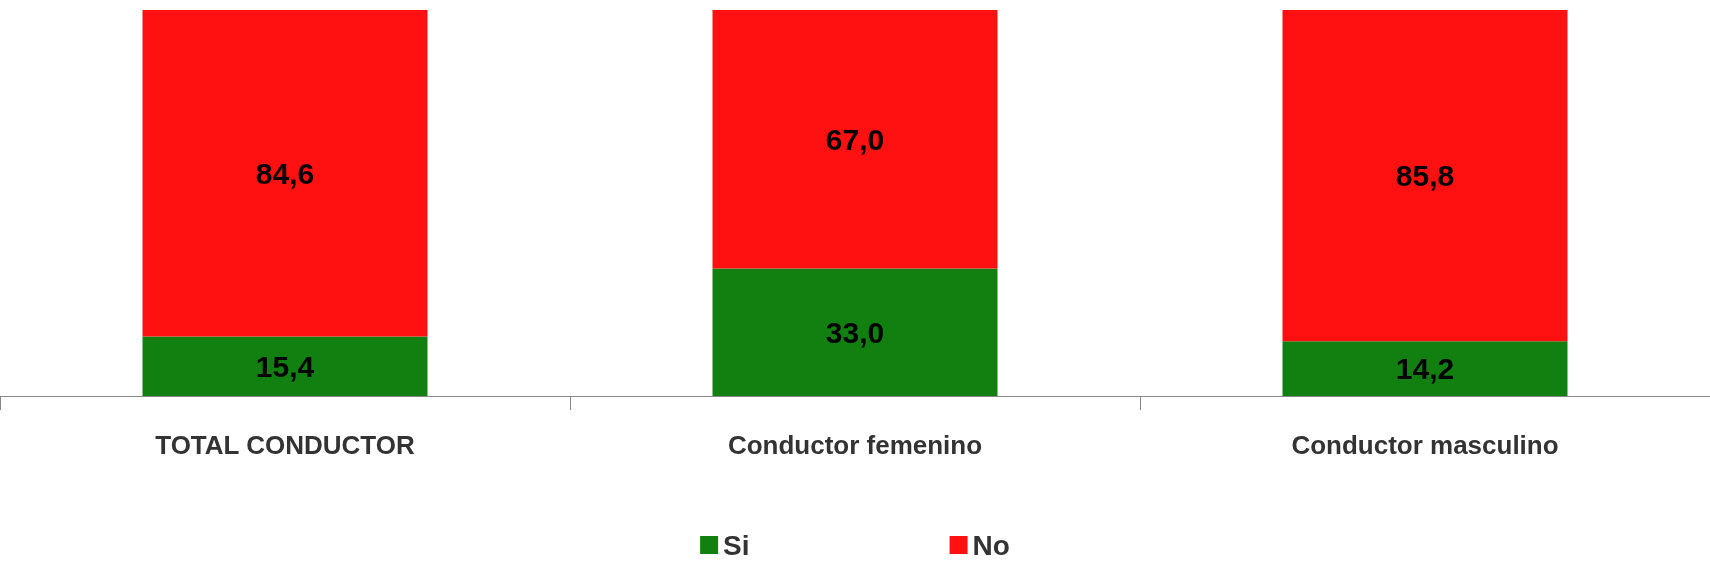 Image resolution: width=1710 pixels, height=570 pixels. I want to click on data-label: 33,0, so click(855, 332).